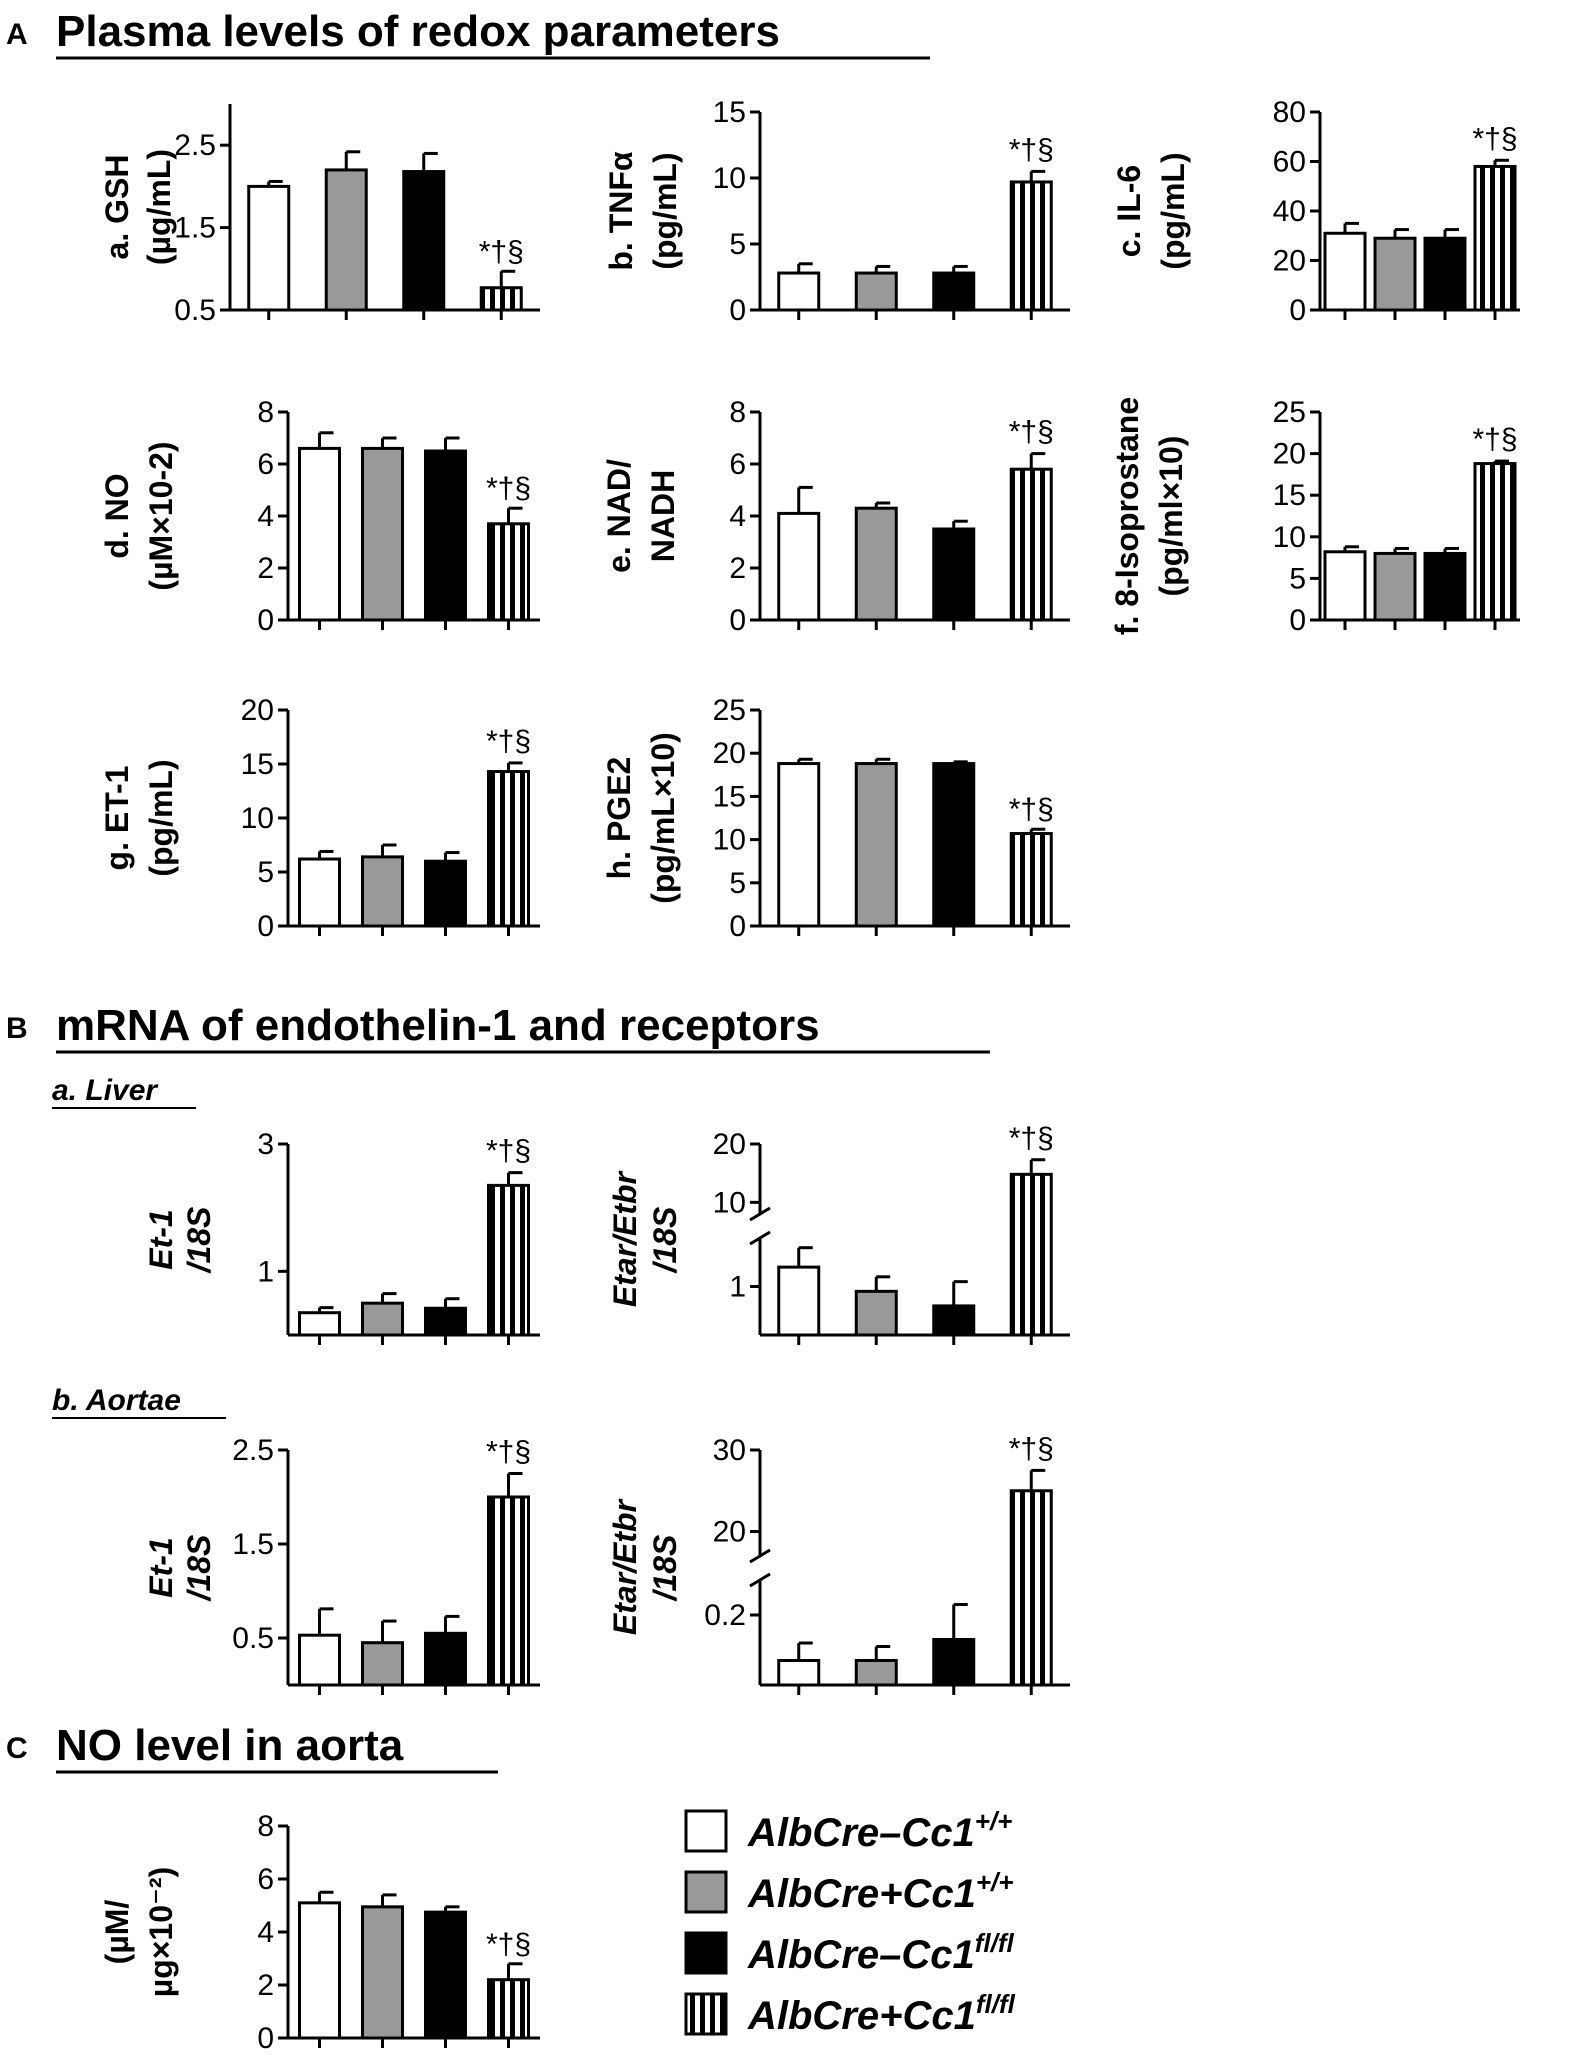 Image resolution: width=1578 pixels, height=2064 pixels. I want to click on tick-label: 1.5, so click(195, 228).